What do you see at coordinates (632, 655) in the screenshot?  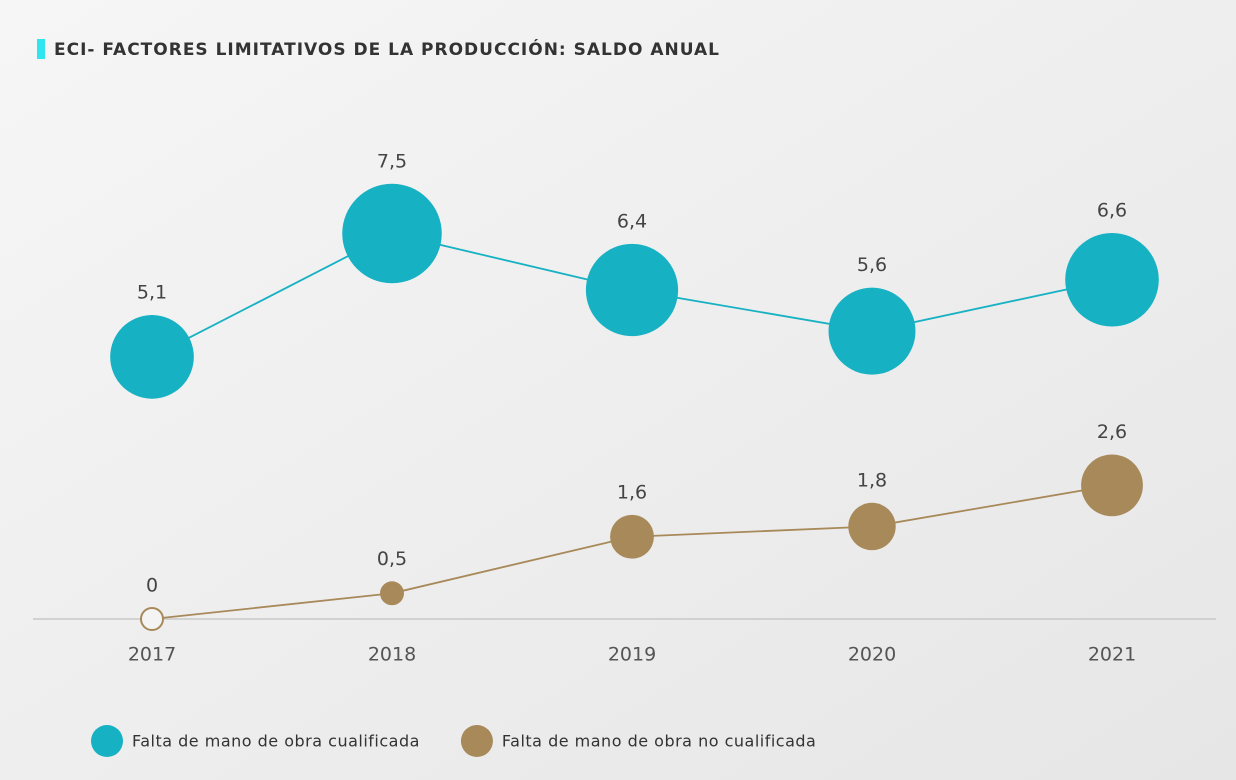 I see `x-tick-label: 2019` at bounding box center [632, 655].